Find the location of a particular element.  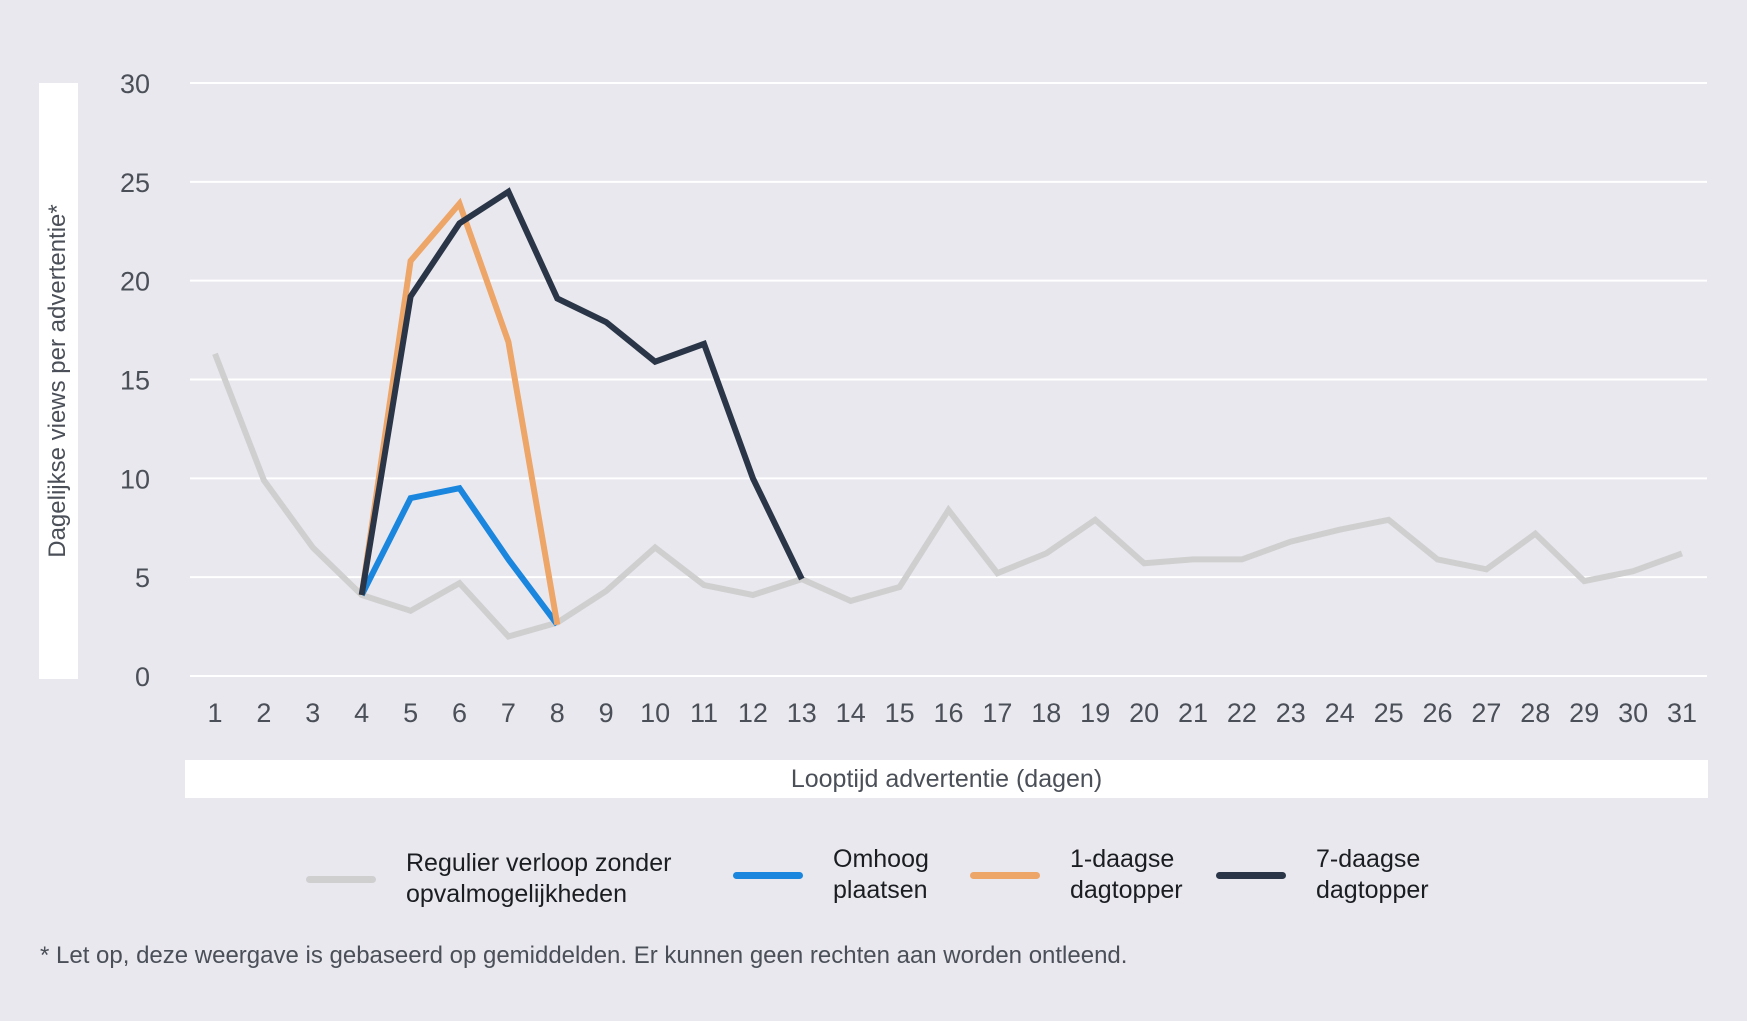

x-tick-label-22: 22 is located at coordinates (1242, 713).